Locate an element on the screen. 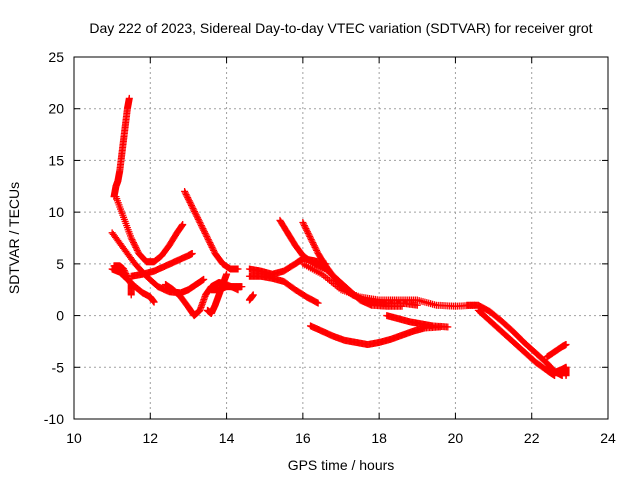  y-tick-labels: -10 -5 0 5 10 15 20 25 is located at coordinates (54, 238).